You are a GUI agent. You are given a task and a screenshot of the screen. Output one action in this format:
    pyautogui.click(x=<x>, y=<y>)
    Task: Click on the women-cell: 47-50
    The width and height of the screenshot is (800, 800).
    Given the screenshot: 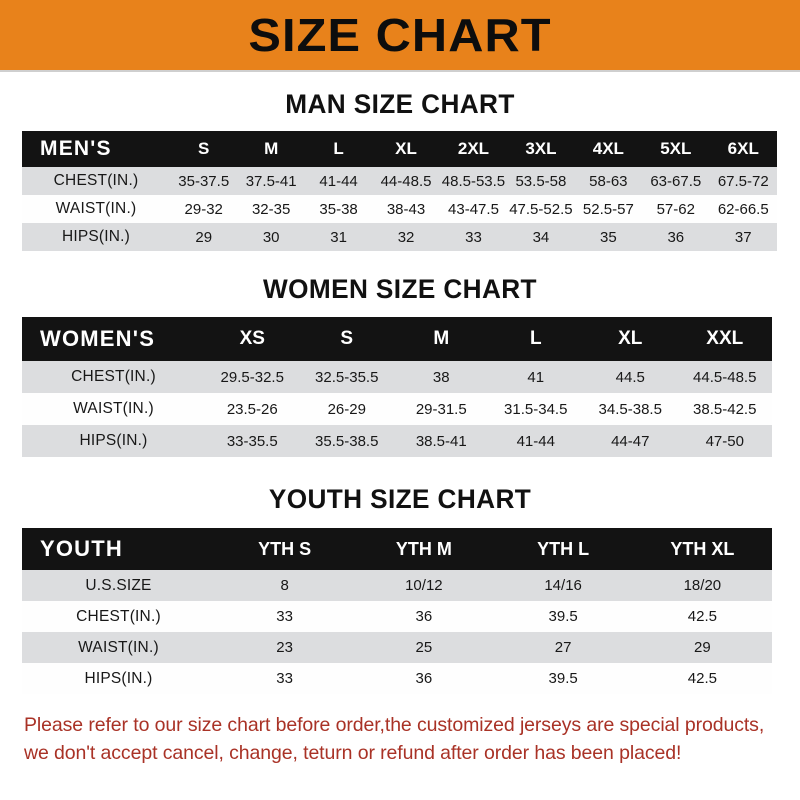 What is the action you would take?
    pyautogui.click(x=724, y=441)
    